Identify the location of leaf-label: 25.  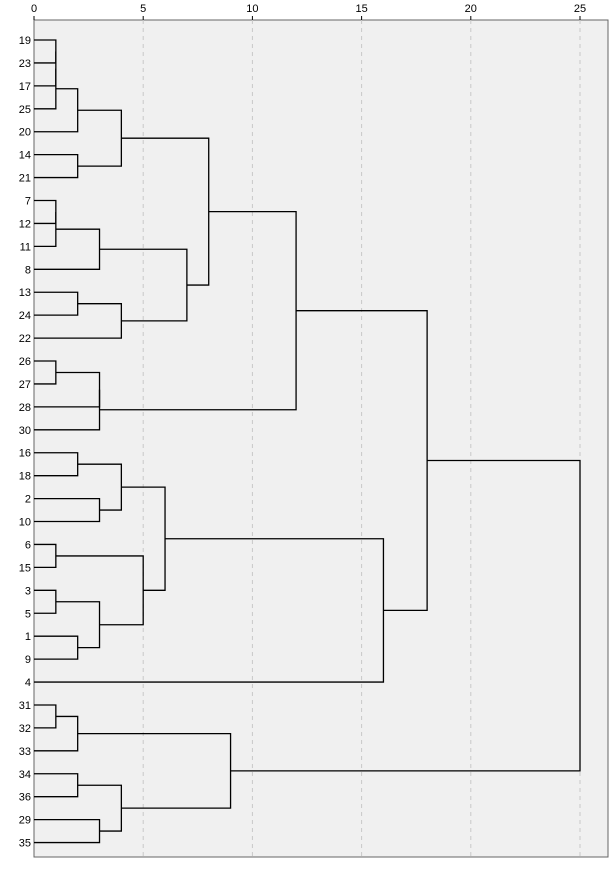
(25, 110).